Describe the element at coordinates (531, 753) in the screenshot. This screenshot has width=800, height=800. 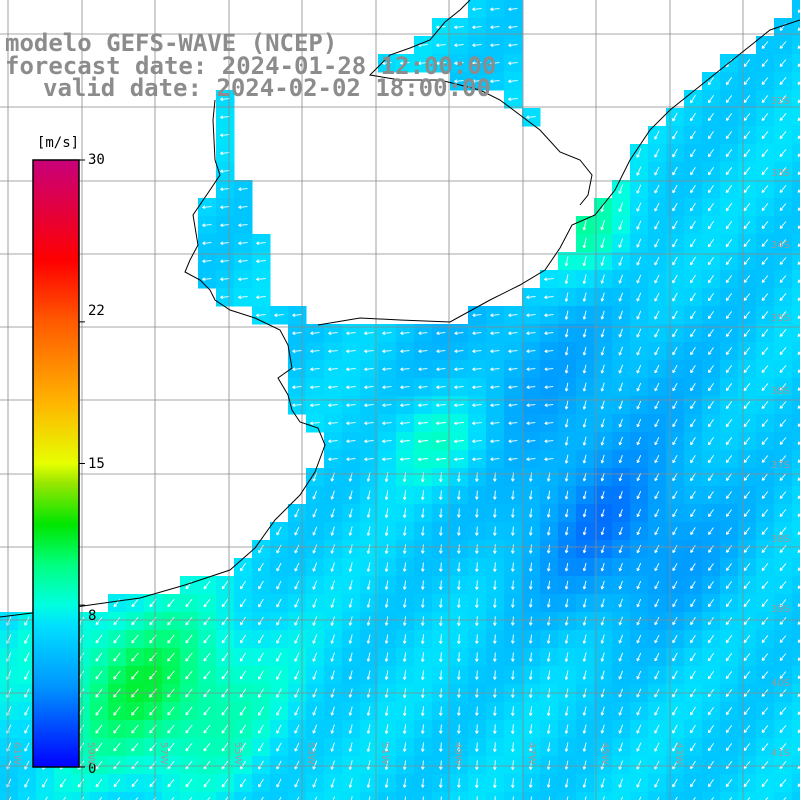
I see `lon-label-47w: 47W` at that location.